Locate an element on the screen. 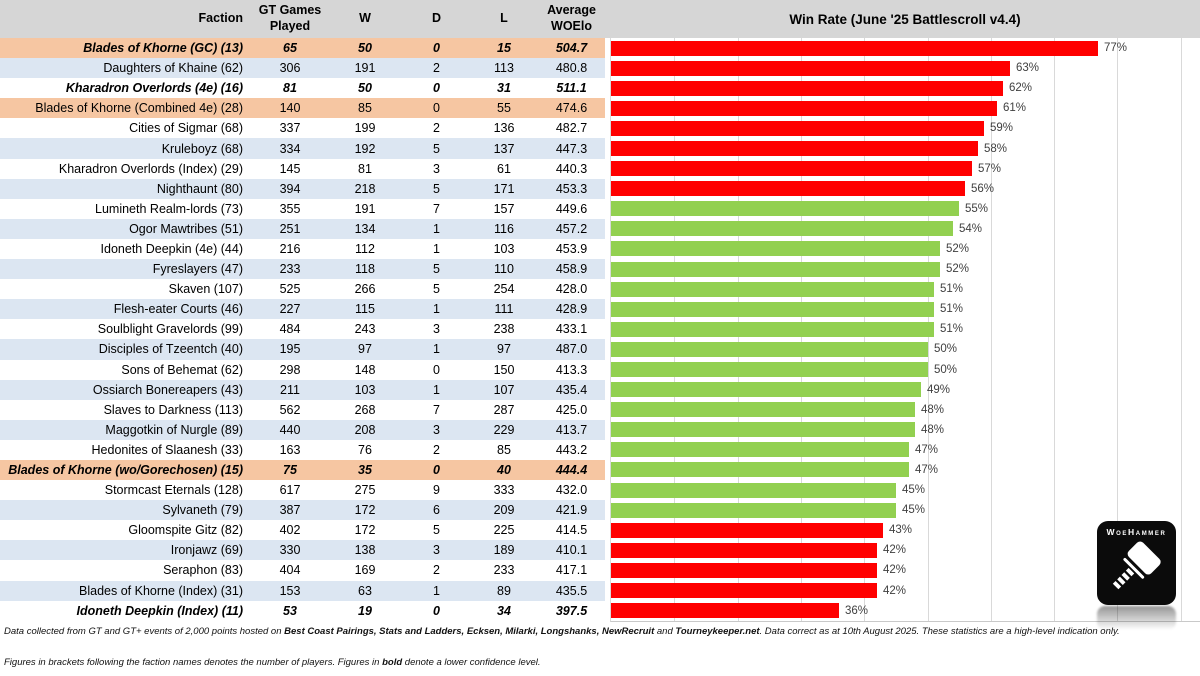 This screenshot has height=676, width=1200. losses-value: 107 is located at coordinates (504, 389).